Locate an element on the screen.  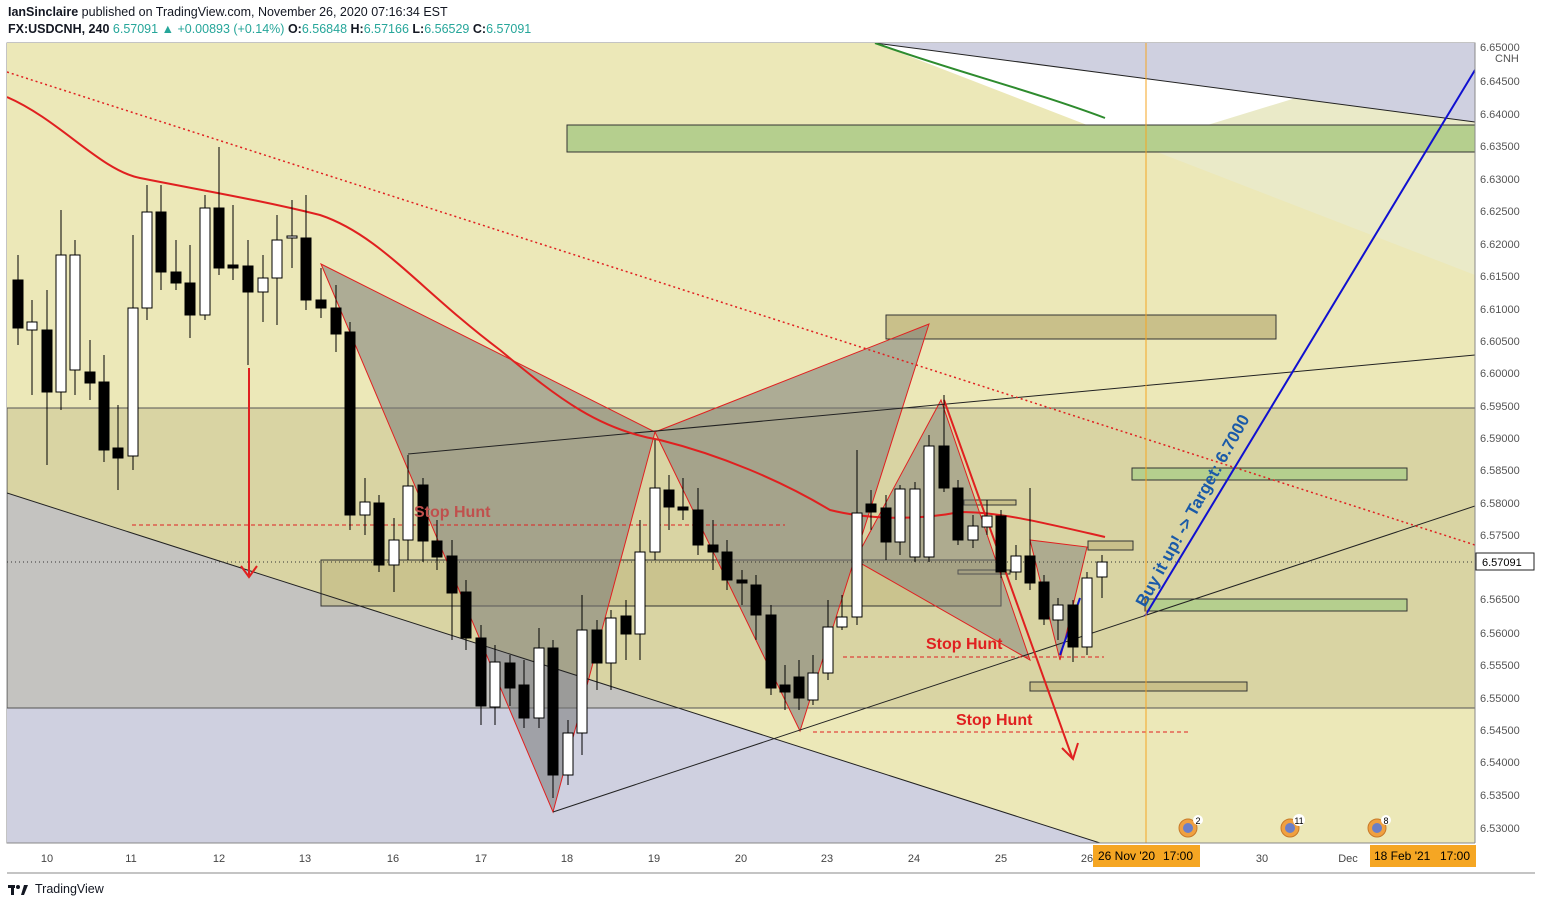
down-arrow-2-head is located at coordinates (1070, 751).